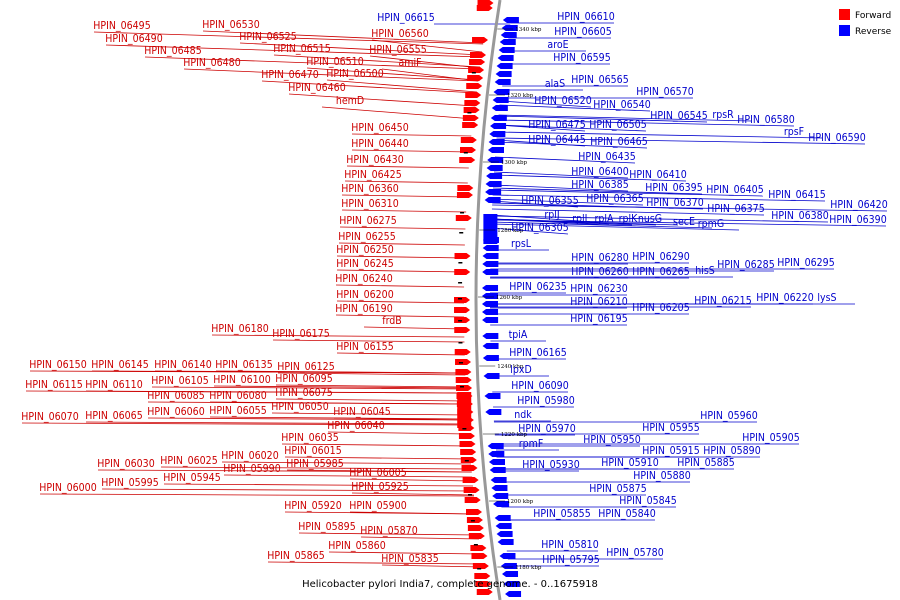 The image size is (900, 600). Describe the element at coordinates (295, 556) in the screenshot. I see `forward-gene-label: HPIN_05865` at that location.